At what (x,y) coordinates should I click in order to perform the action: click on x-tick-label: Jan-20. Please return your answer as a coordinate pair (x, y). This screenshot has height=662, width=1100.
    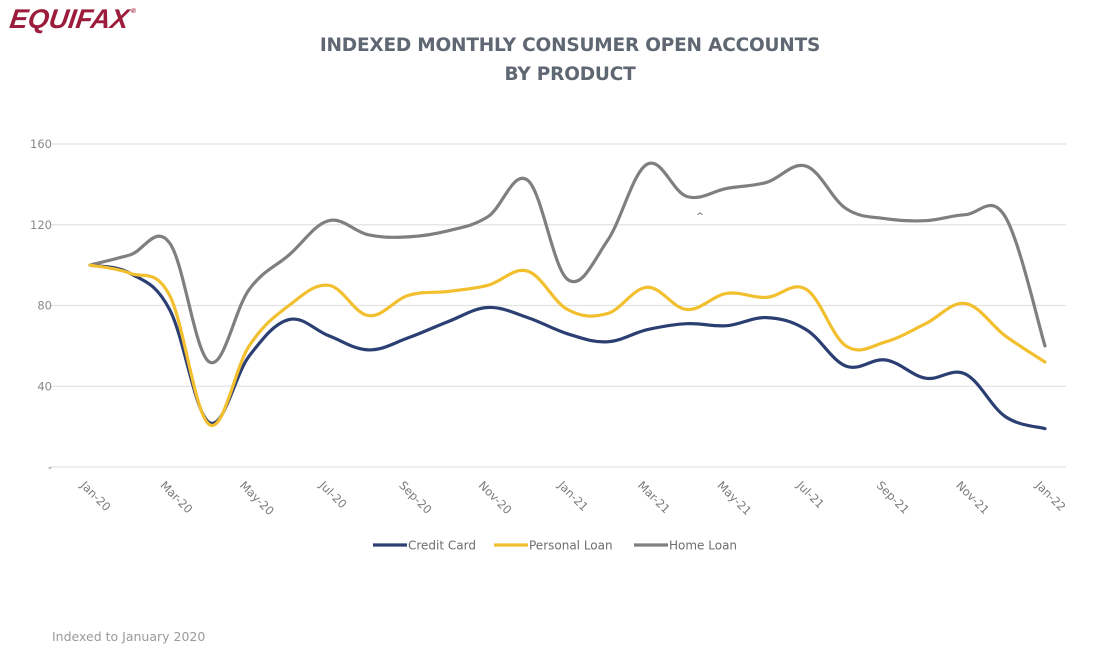
    Looking at the image, I should click on (95, 496).